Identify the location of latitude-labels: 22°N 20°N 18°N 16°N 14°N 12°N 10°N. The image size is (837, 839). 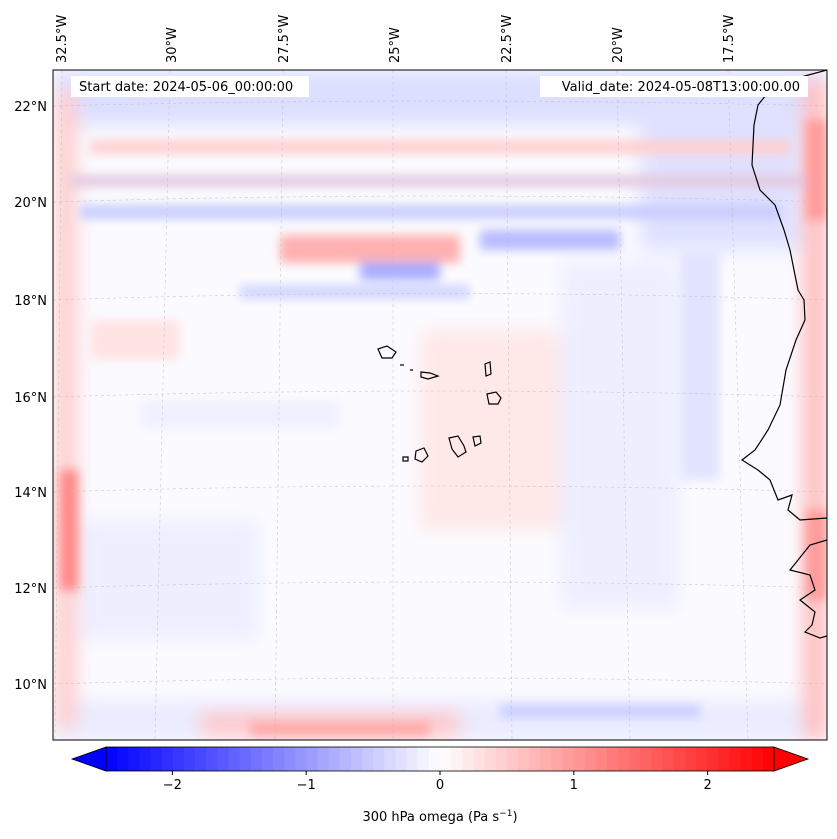
(30, 396).